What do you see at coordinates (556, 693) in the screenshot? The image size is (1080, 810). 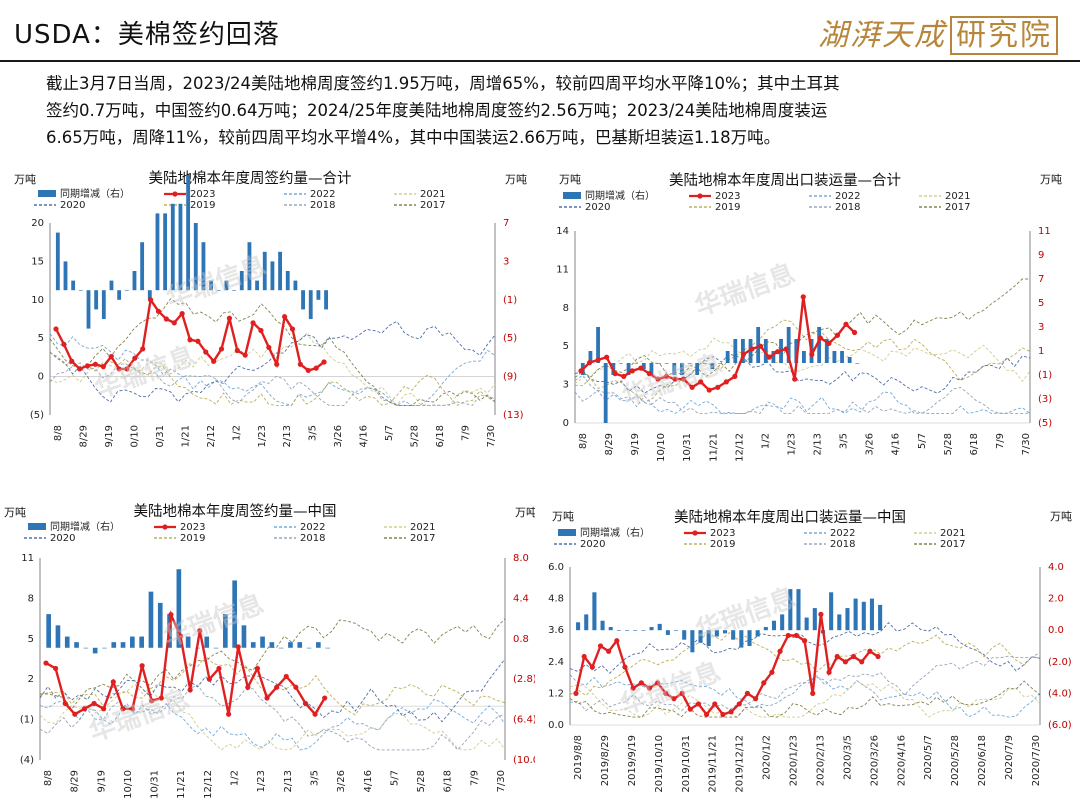 I see `left-tick-label: 1.2` at bounding box center [556, 693].